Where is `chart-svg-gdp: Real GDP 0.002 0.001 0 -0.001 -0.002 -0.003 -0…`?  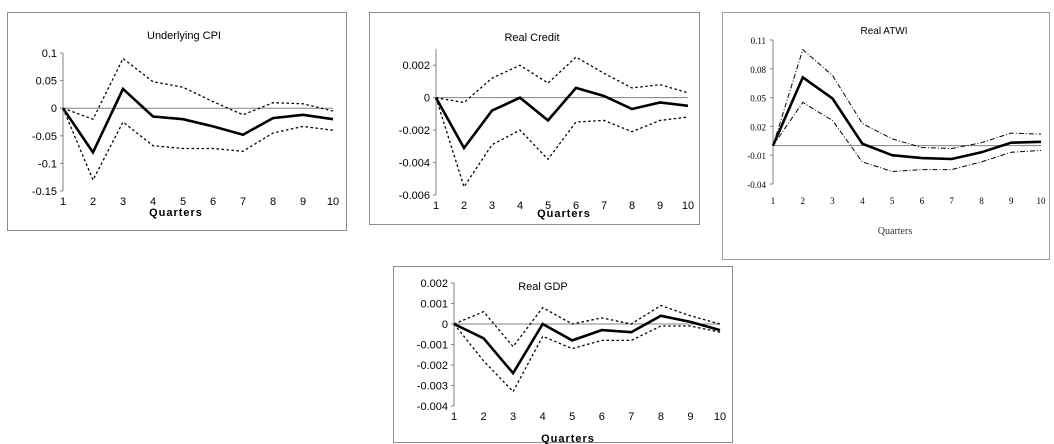
chart-svg-gdp: Real GDP 0.002 0.001 0 -0.001 -0.002 -0.003 -0… is located at coordinates (571, 361).